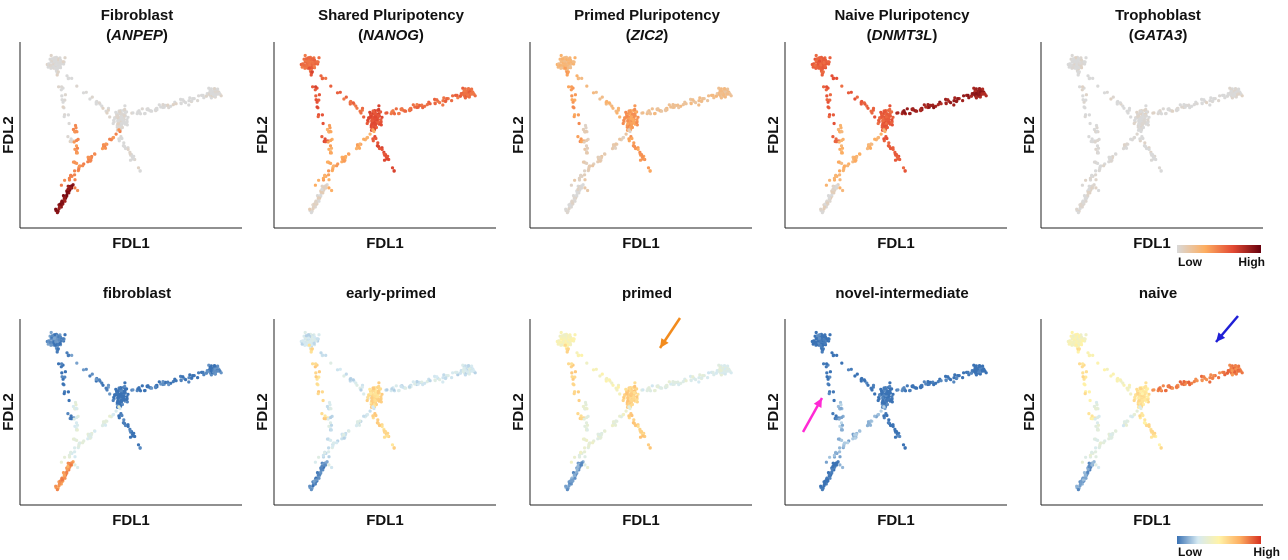 The height and width of the screenshot is (560, 1288). I want to click on naive-score-ylabel: FDL2, so click(1029, 412).